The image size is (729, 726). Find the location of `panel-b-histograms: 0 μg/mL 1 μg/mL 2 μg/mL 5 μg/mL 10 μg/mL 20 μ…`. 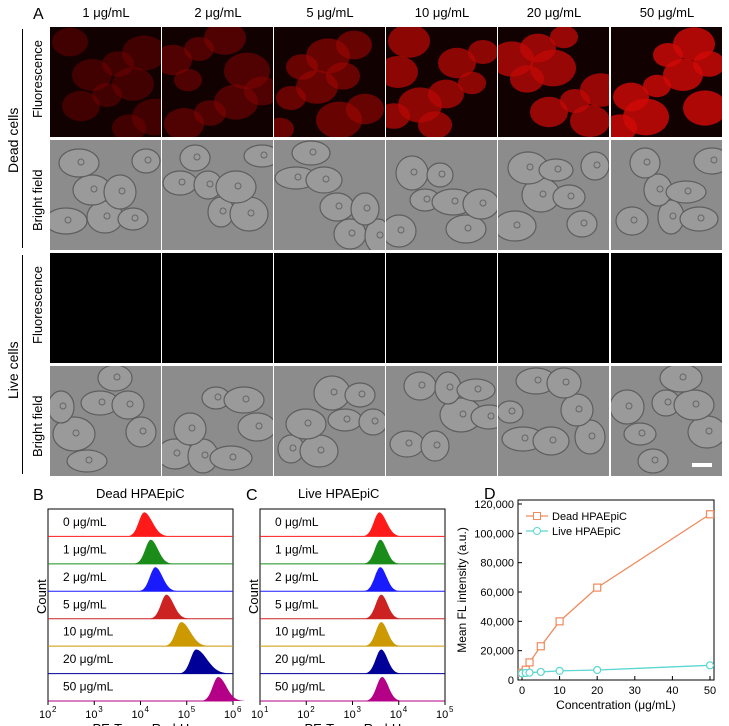

panel-b-histograms: 0 μg/mL 1 μg/mL 2 μg/mL 5 μg/mL 10 μg/mL 20 μ… is located at coordinates (143, 617).